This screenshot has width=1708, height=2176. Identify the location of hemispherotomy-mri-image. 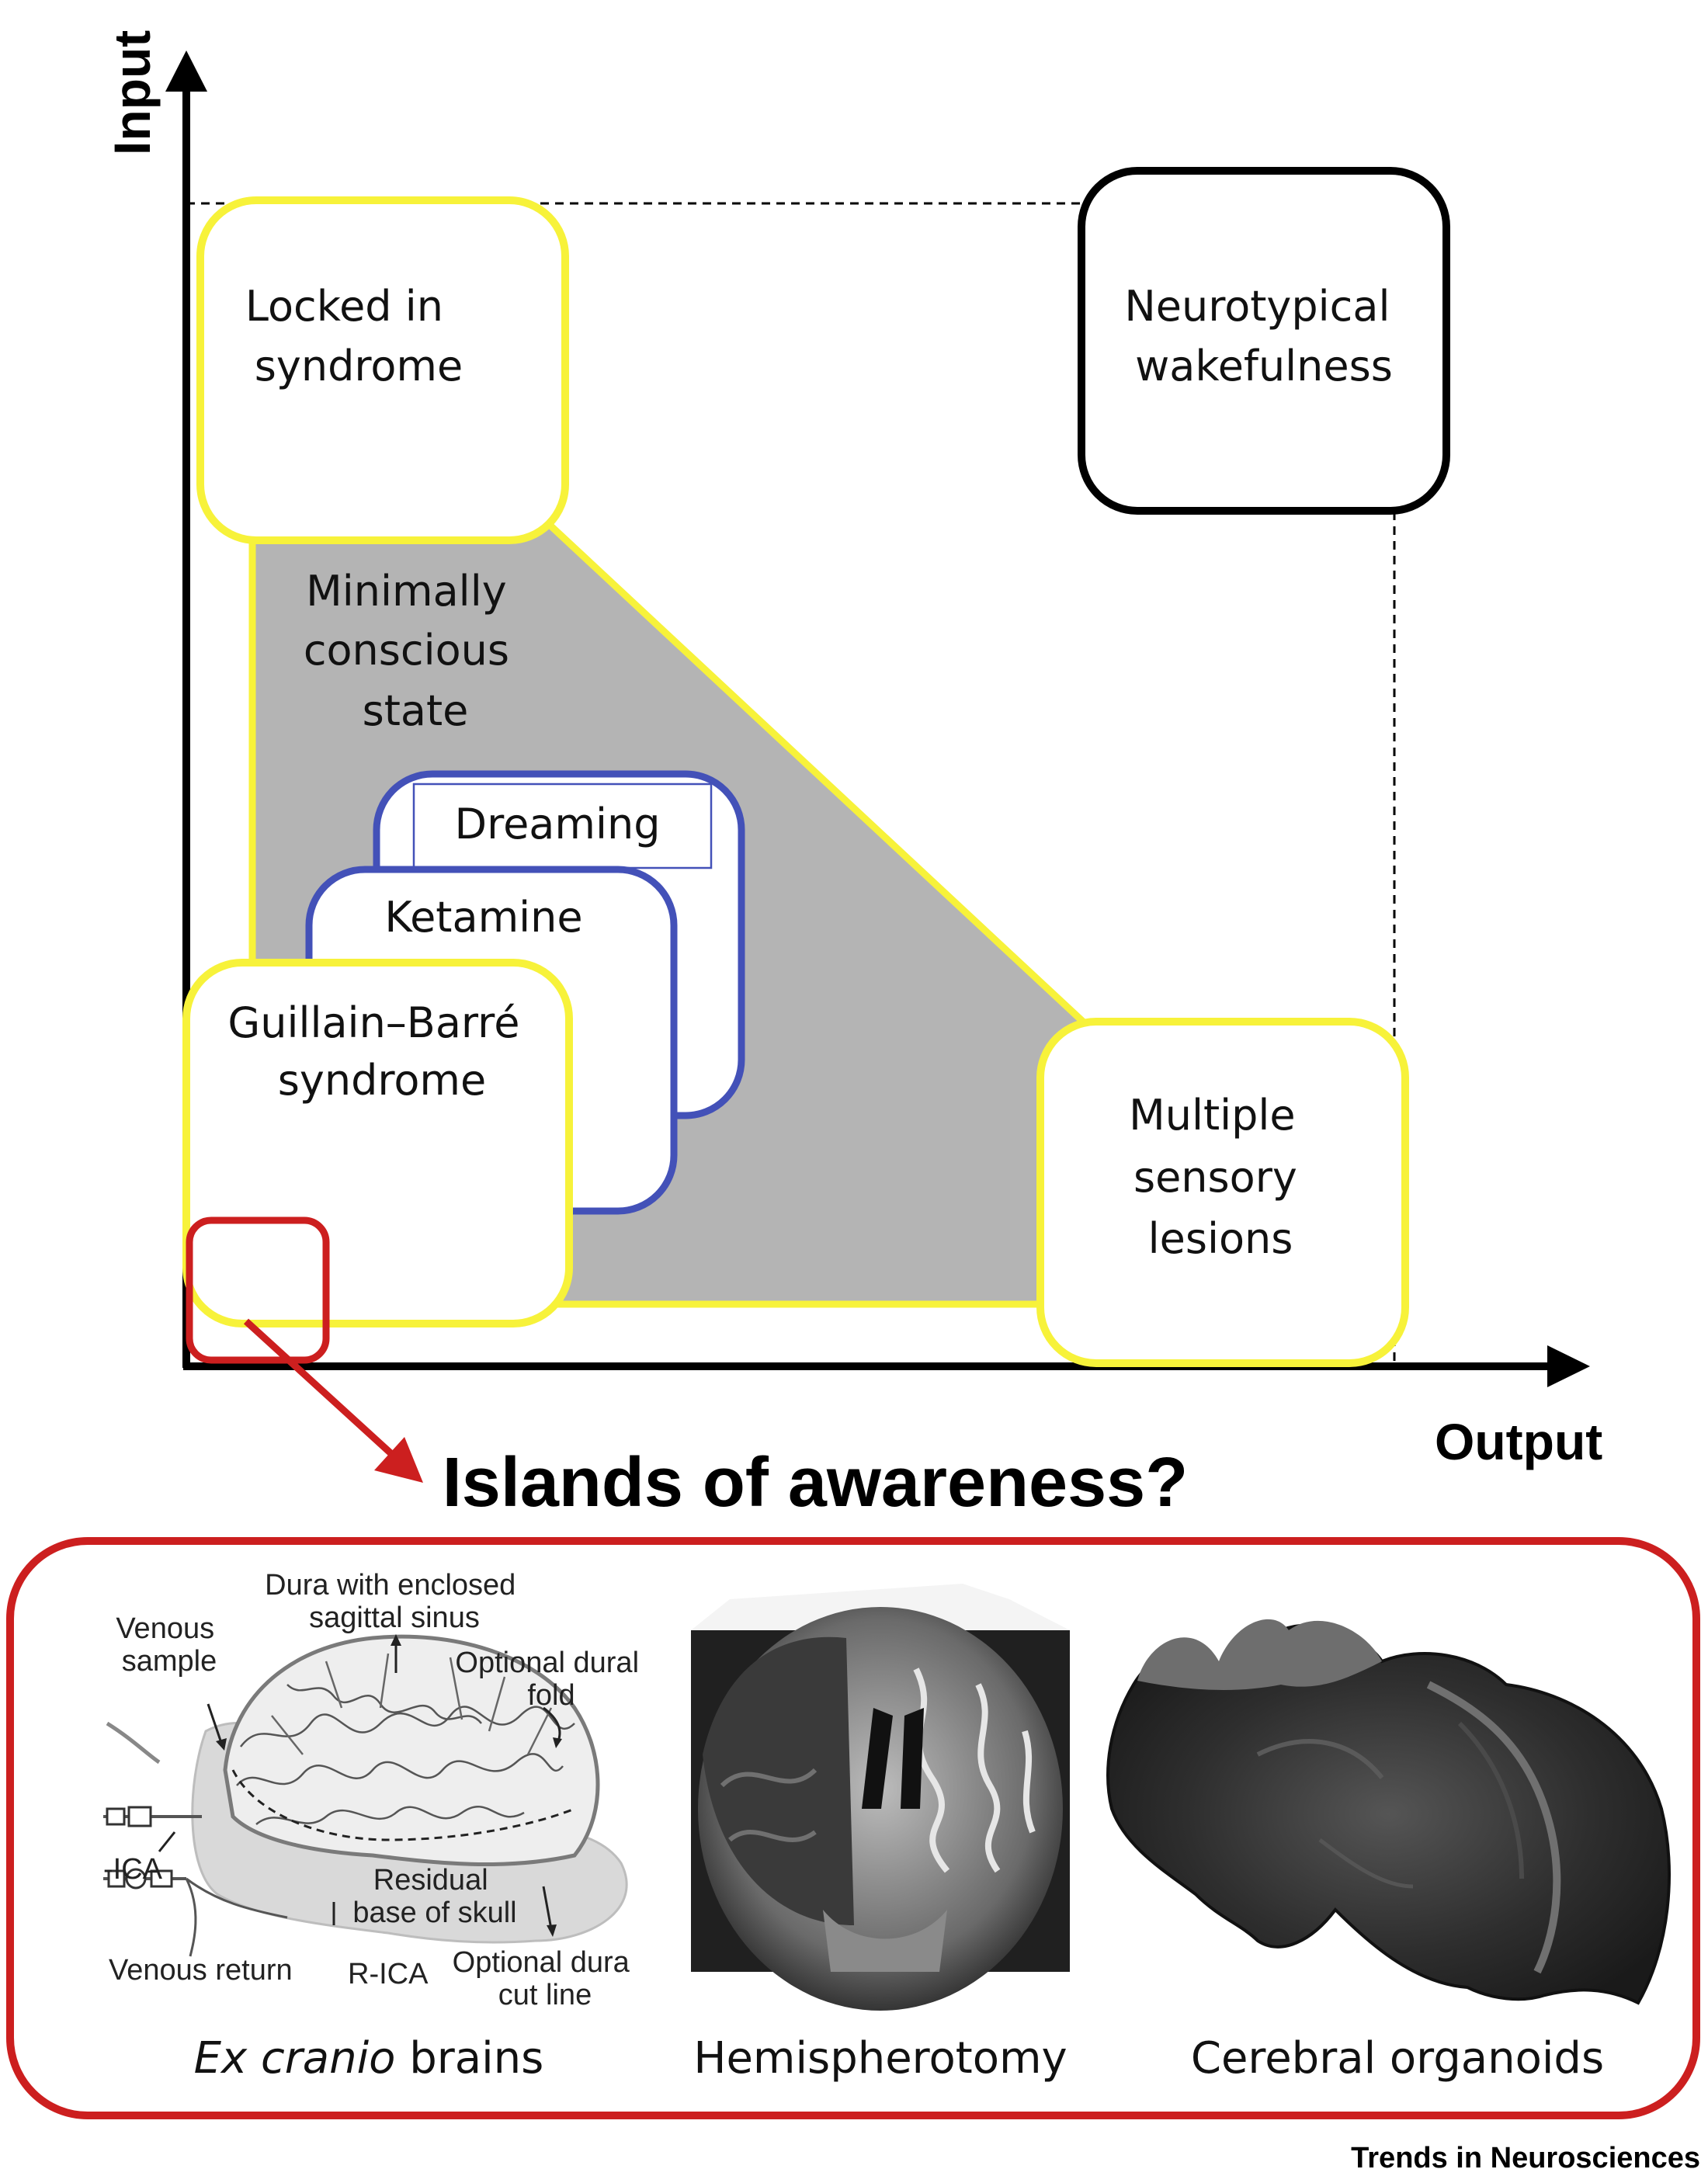
(880, 1797).